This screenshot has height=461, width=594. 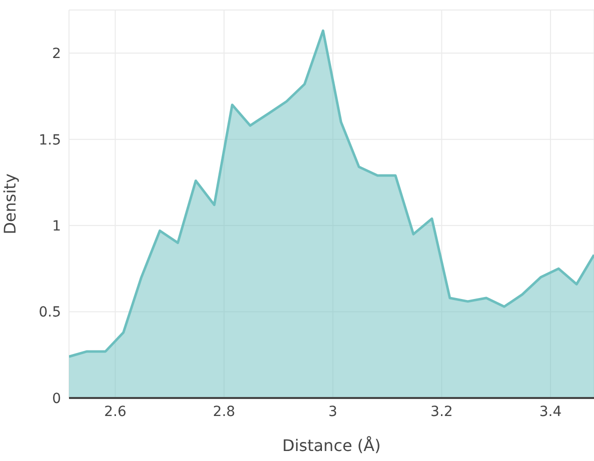 What do you see at coordinates (56, 54) in the screenshot?
I see `y-tick-label: 2` at bounding box center [56, 54].